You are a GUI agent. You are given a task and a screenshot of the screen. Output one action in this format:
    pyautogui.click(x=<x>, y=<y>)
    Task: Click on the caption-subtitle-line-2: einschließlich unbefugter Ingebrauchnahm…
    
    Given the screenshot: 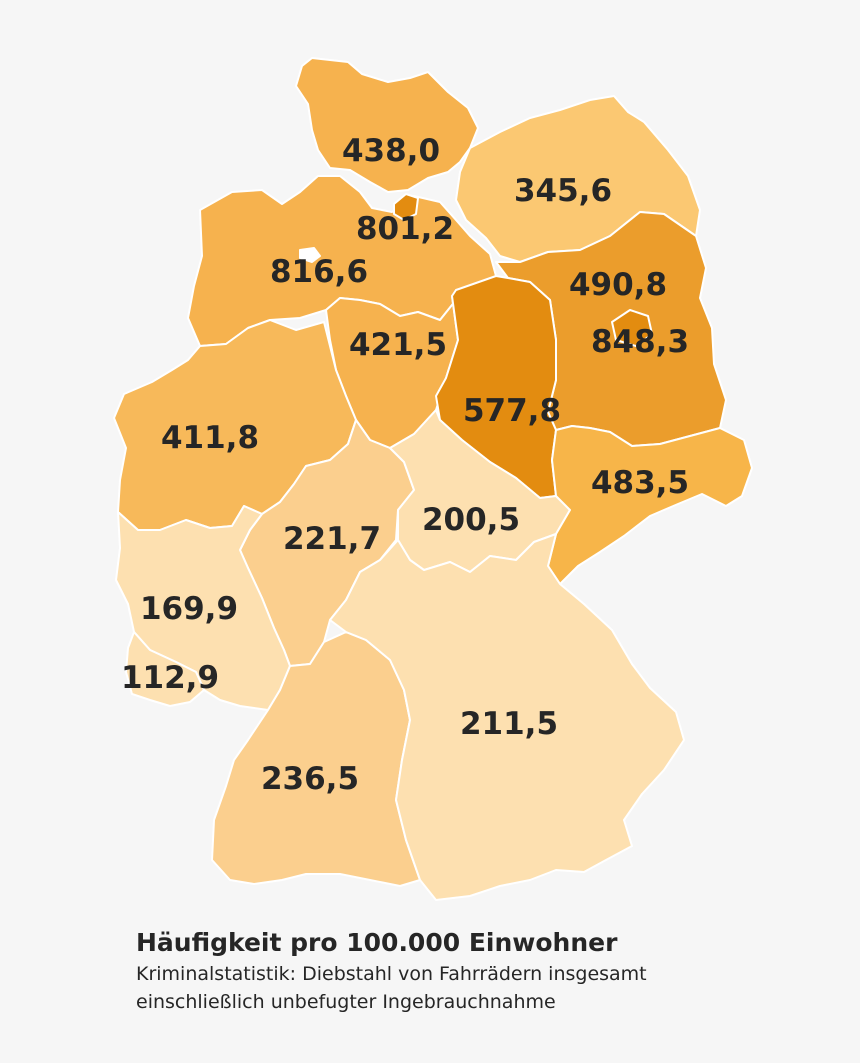 What is the action you would take?
    pyautogui.click(x=346, y=1002)
    